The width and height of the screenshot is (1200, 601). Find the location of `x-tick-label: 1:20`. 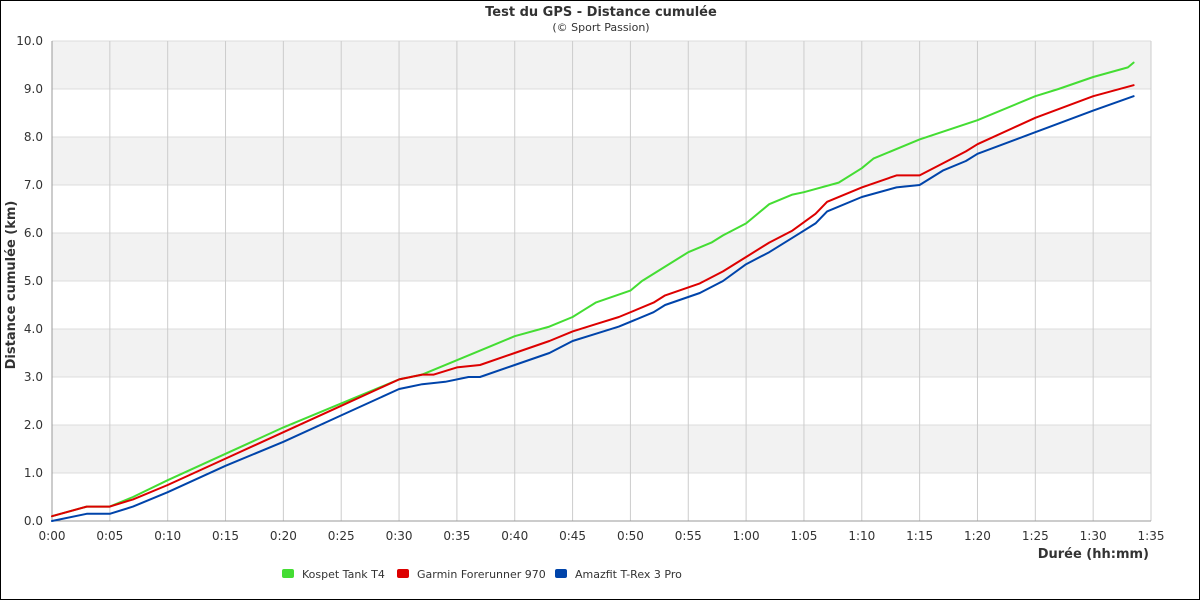

x-tick-label: 1:20 is located at coordinates (977, 536).